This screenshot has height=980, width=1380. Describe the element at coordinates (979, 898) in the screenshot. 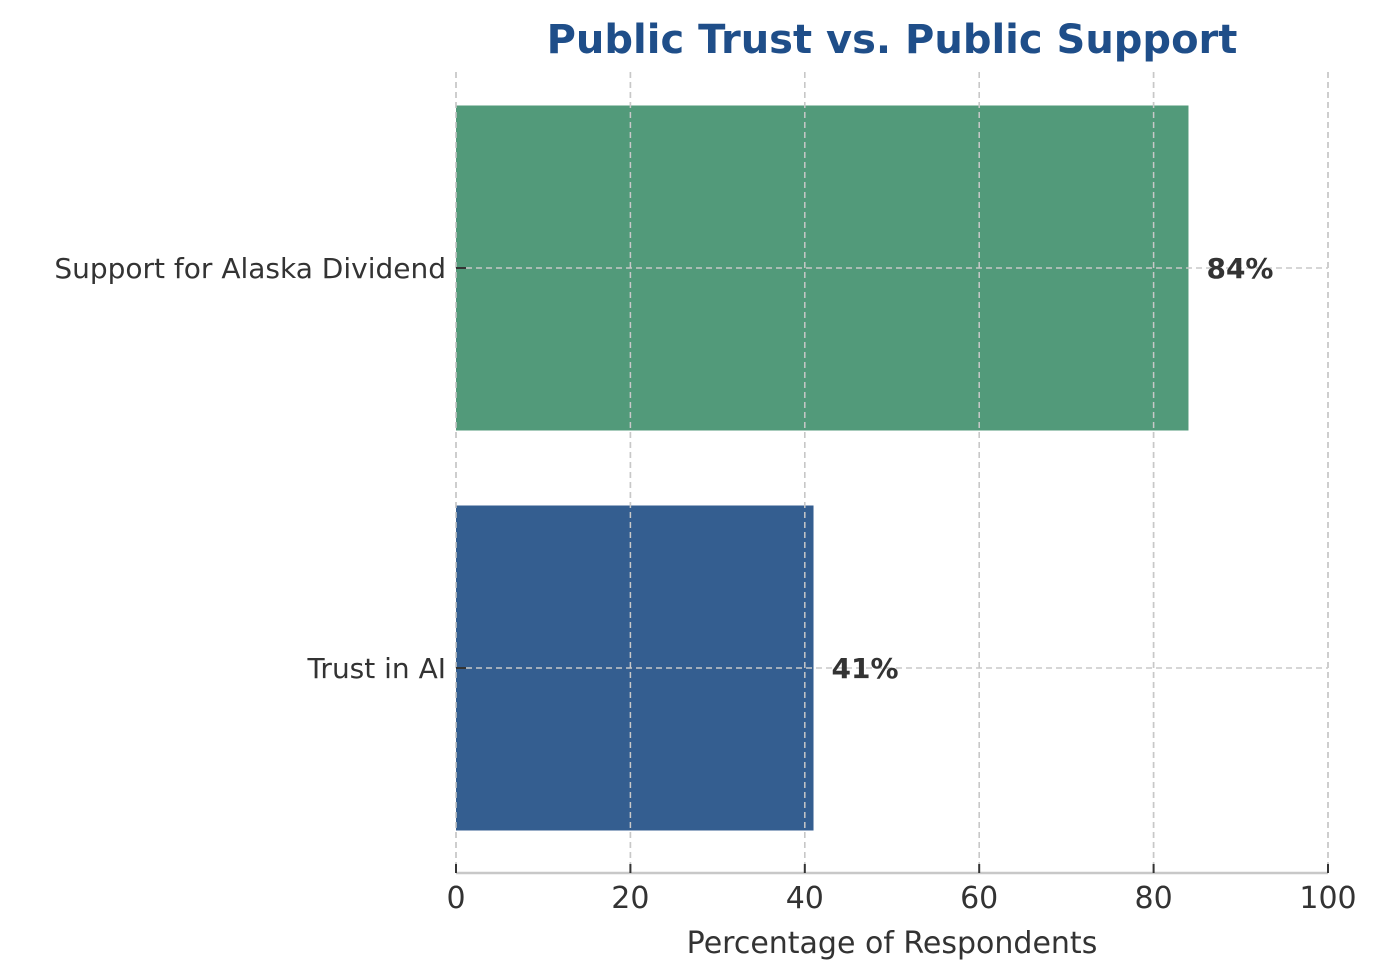

I see `x-tick-label-3: 60` at that location.